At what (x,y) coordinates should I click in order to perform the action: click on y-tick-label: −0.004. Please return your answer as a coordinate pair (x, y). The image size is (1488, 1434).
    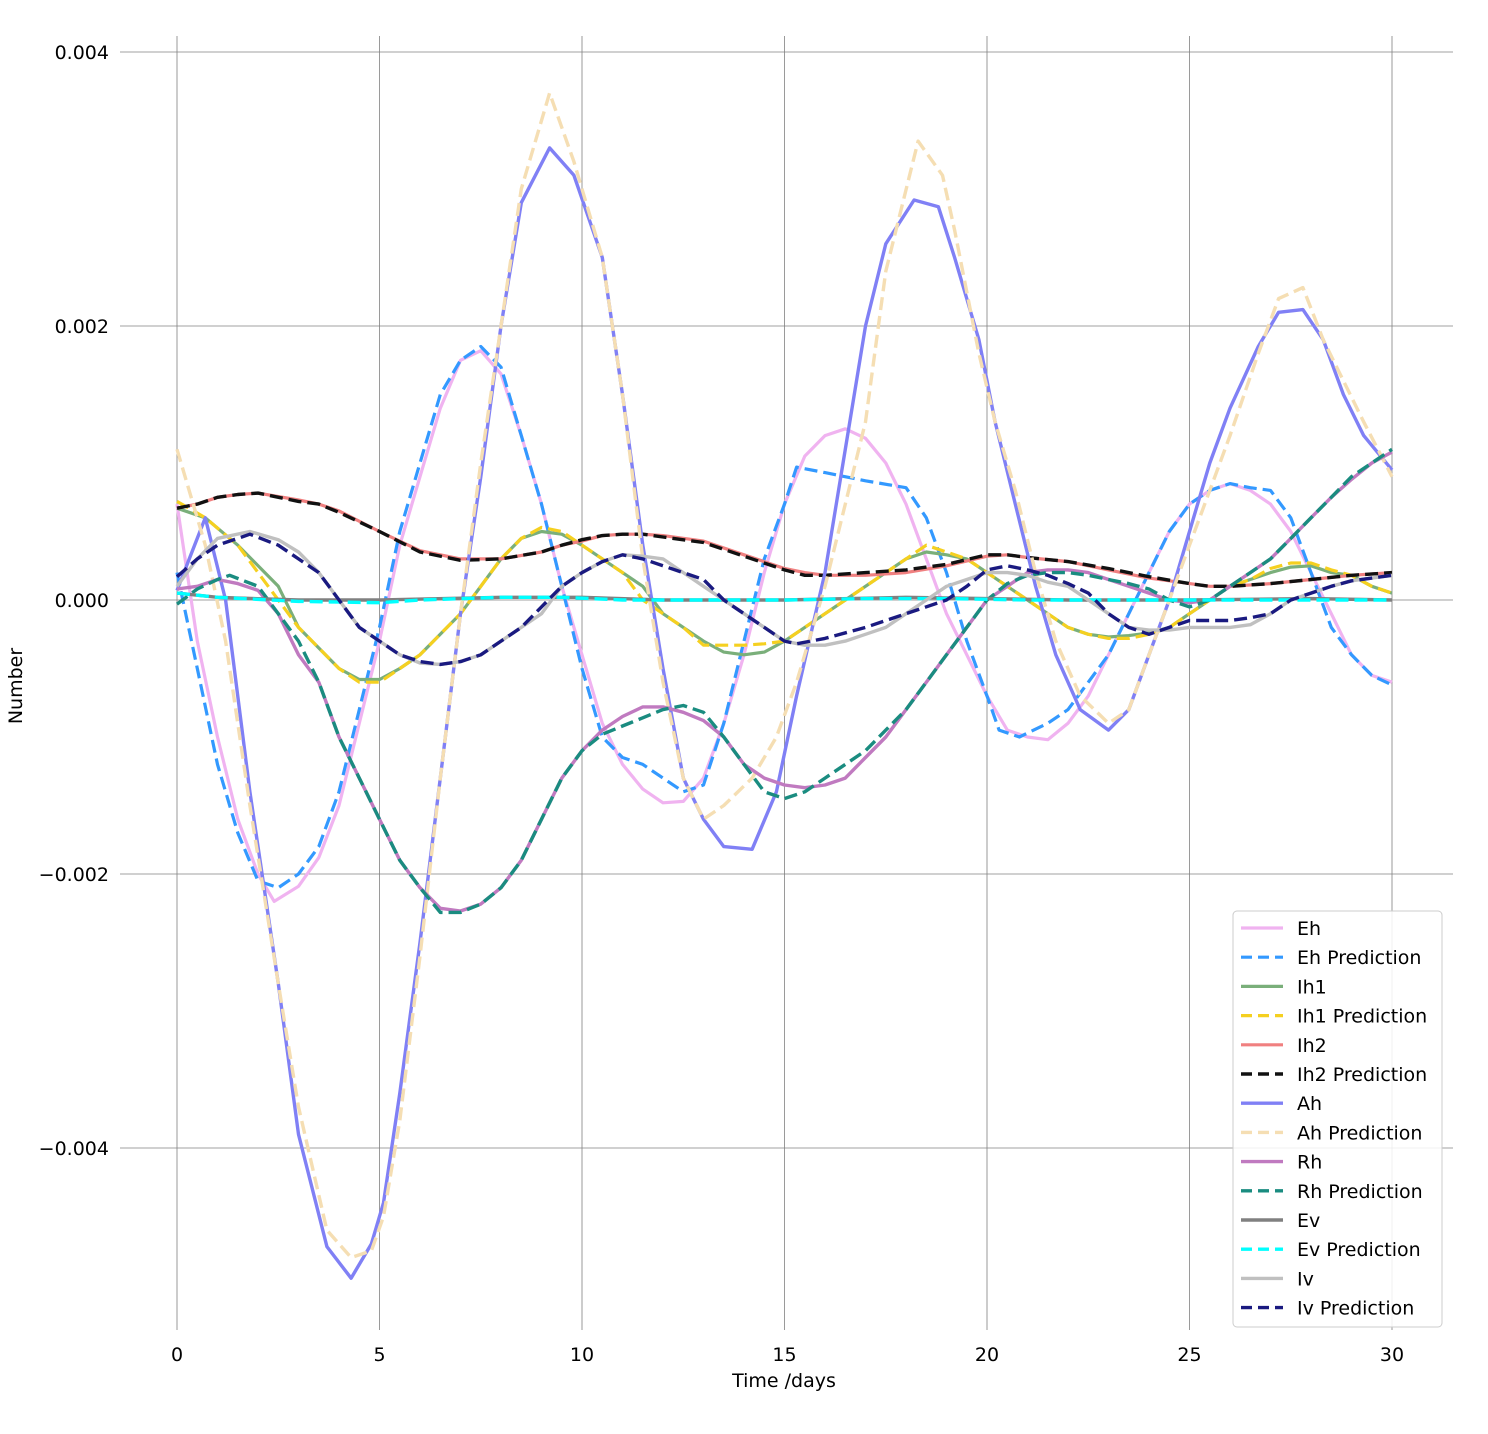
    Looking at the image, I should click on (74, 1149).